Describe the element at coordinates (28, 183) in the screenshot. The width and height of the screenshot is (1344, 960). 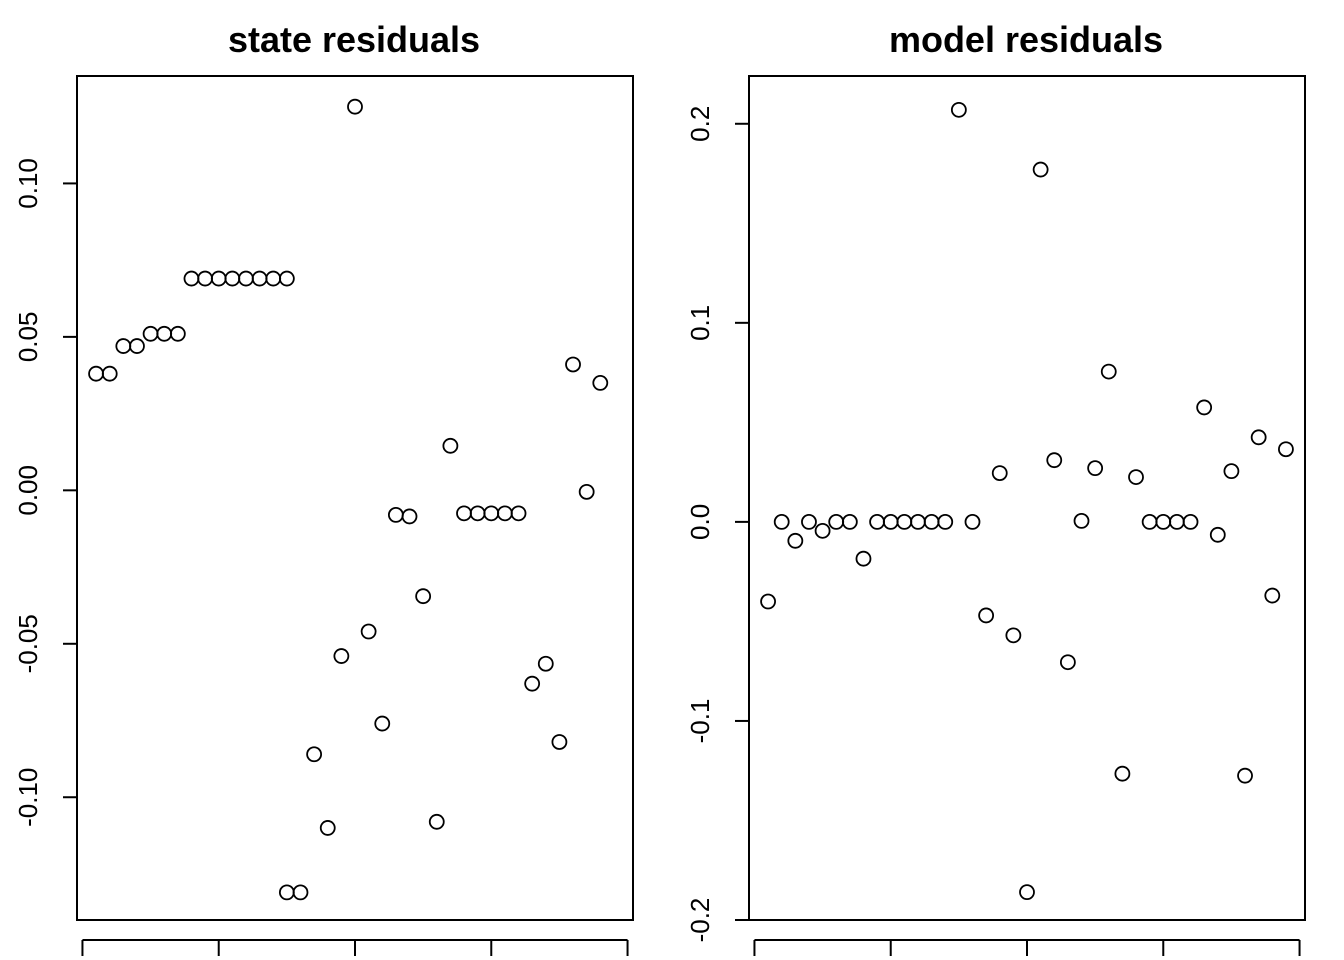
I see `y-tick-label: 0.10` at that location.